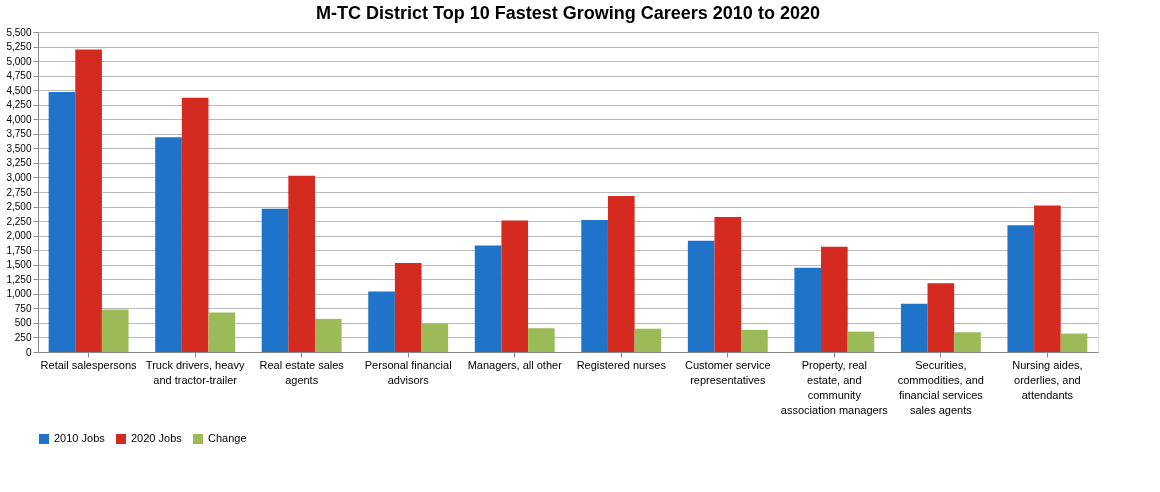 The height and width of the screenshot is (492, 1160). What do you see at coordinates (621, 364) in the screenshot?
I see `x-tick-label: Registered nurses` at bounding box center [621, 364].